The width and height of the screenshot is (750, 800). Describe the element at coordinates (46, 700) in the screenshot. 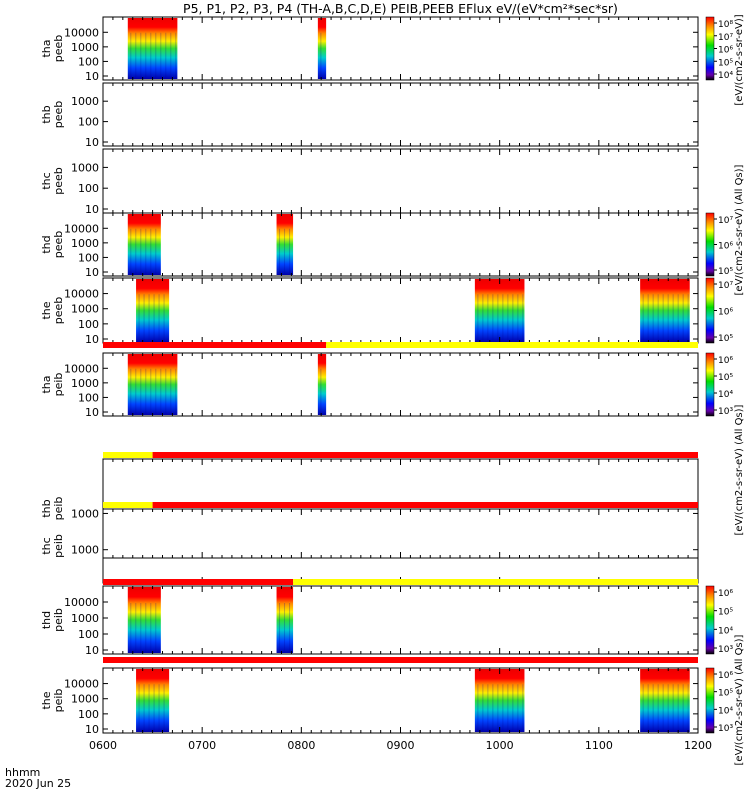

I see `panel-label-probe: the` at that location.